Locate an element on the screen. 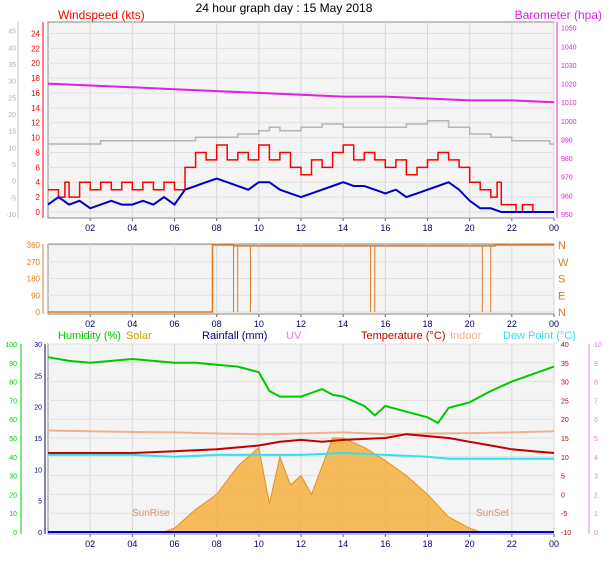 Image resolution: width=608 pixels, height=561 pixels. humidity-line is located at coordinates (301, 390).